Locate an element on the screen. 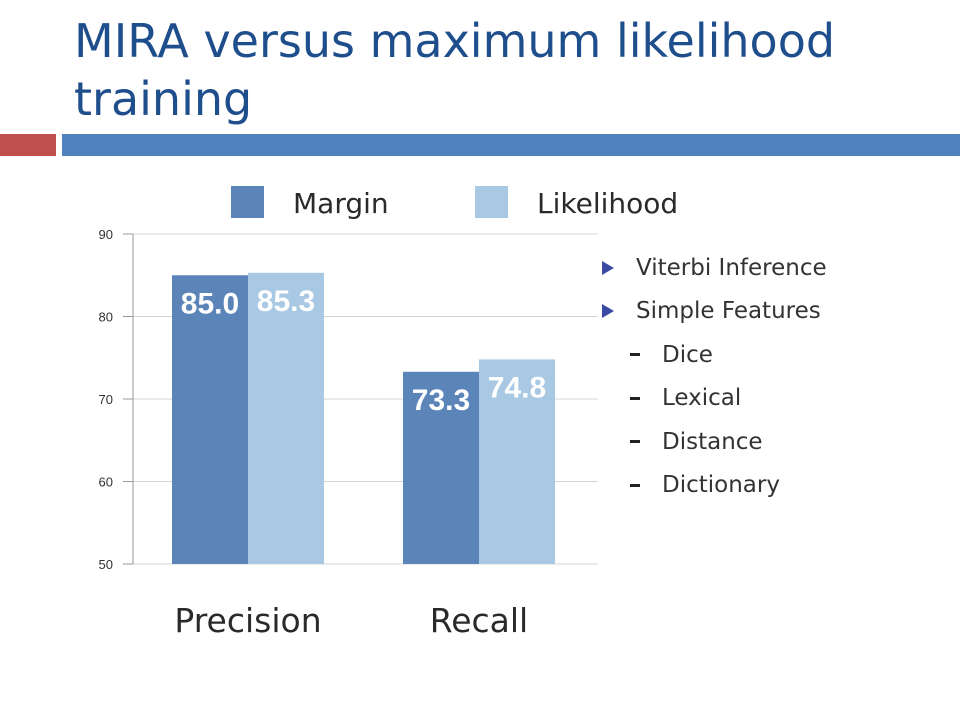 This screenshot has height=720, width=960. y-tick-label: 50 is located at coordinates (106, 564).